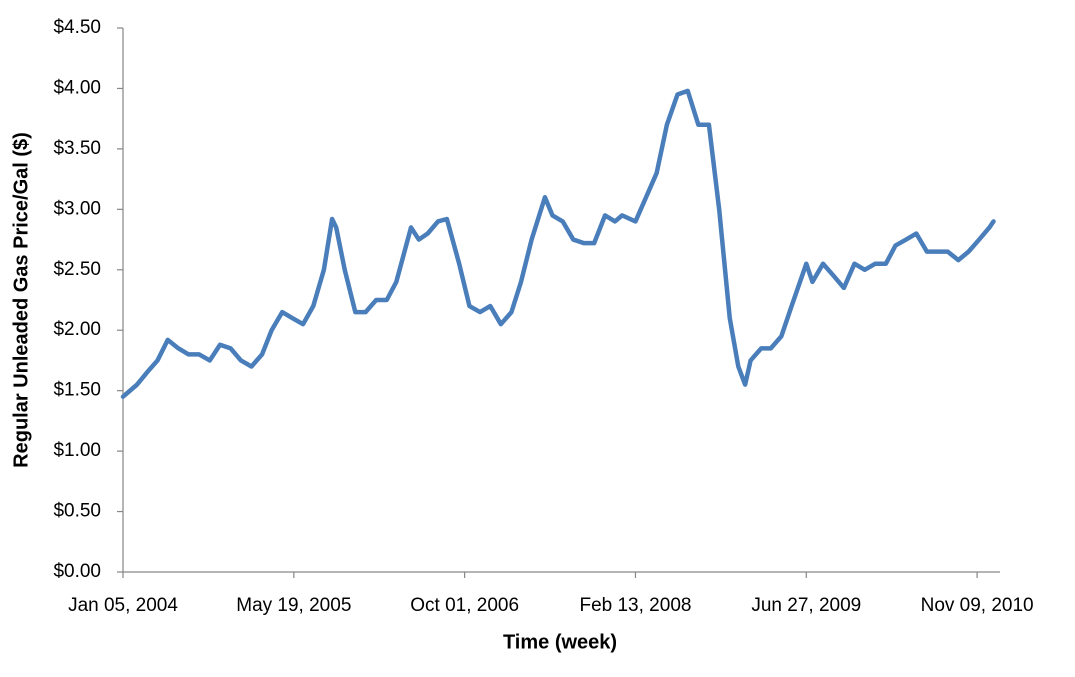  I want to click on y-tick-label: $3.50, so click(77, 148).